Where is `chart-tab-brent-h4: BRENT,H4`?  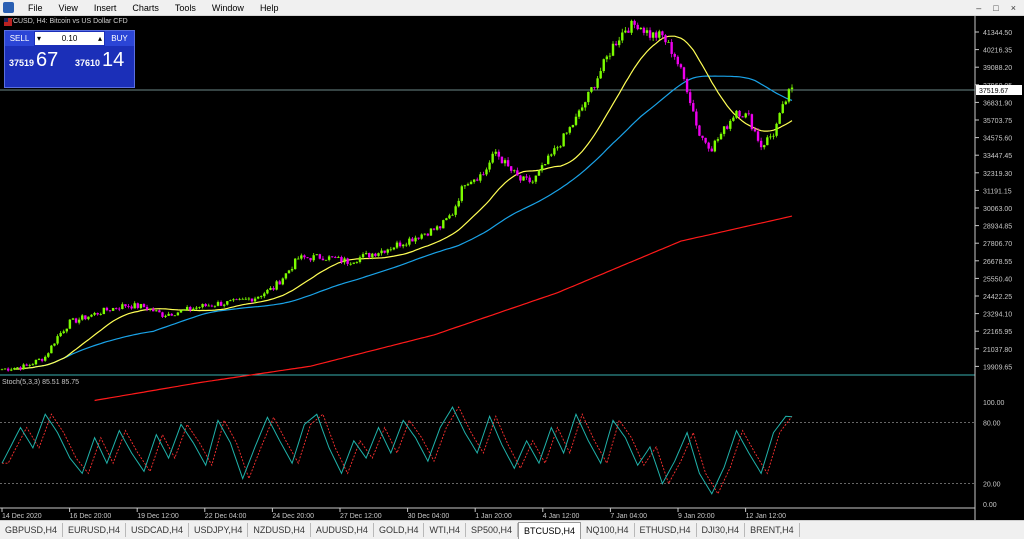
chart-tab-brent-h4: BRENT,H4 is located at coordinates (772, 530).